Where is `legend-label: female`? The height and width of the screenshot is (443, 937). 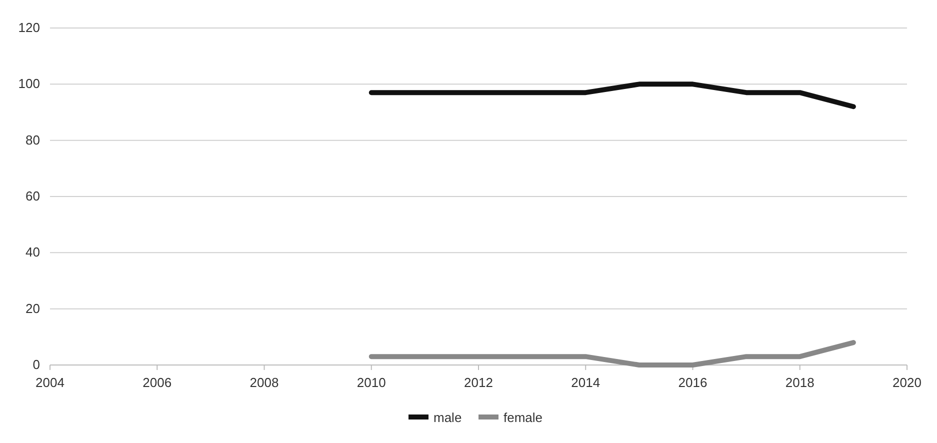 legend-label: female is located at coordinates (523, 417).